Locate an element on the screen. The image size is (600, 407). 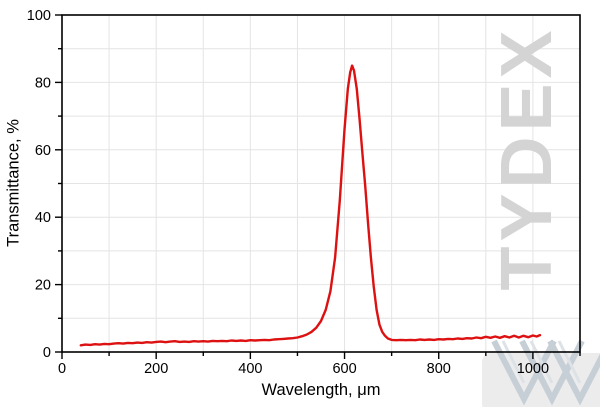
y-tick-label-80: 80 is located at coordinates (43, 83).